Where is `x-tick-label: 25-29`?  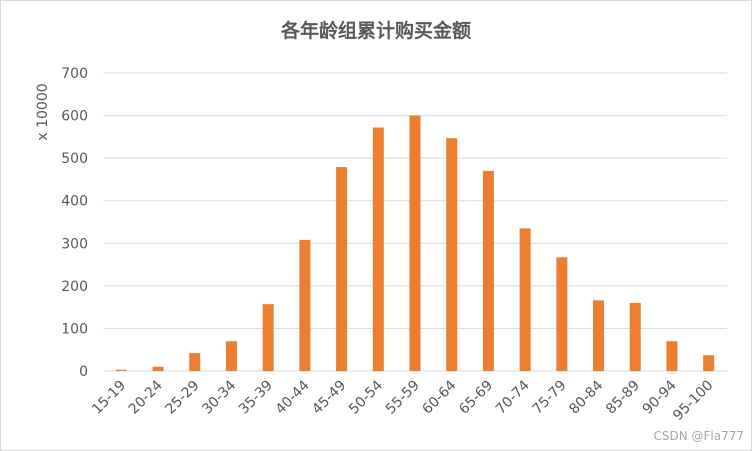 x-tick-label: 25-29 is located at coordinates (183, 398).